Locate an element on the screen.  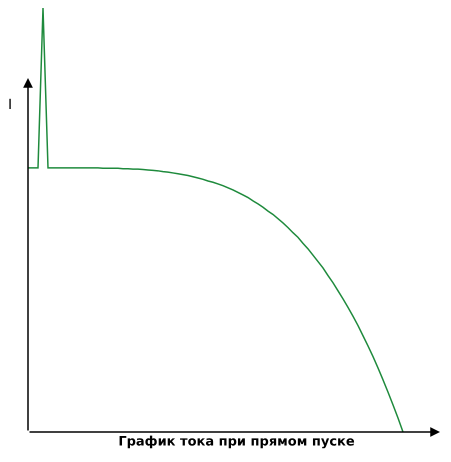
x-axis-title: График тока при прямом пуске is located at coordinates (236, 442).